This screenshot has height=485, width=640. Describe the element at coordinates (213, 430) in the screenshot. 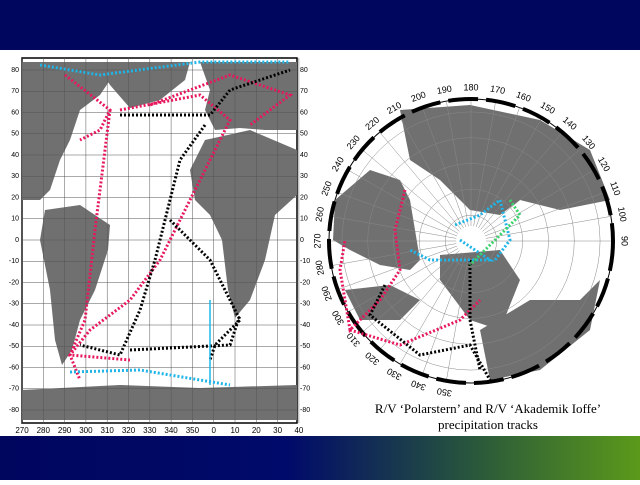

I see `lon-label: 0` at that location.